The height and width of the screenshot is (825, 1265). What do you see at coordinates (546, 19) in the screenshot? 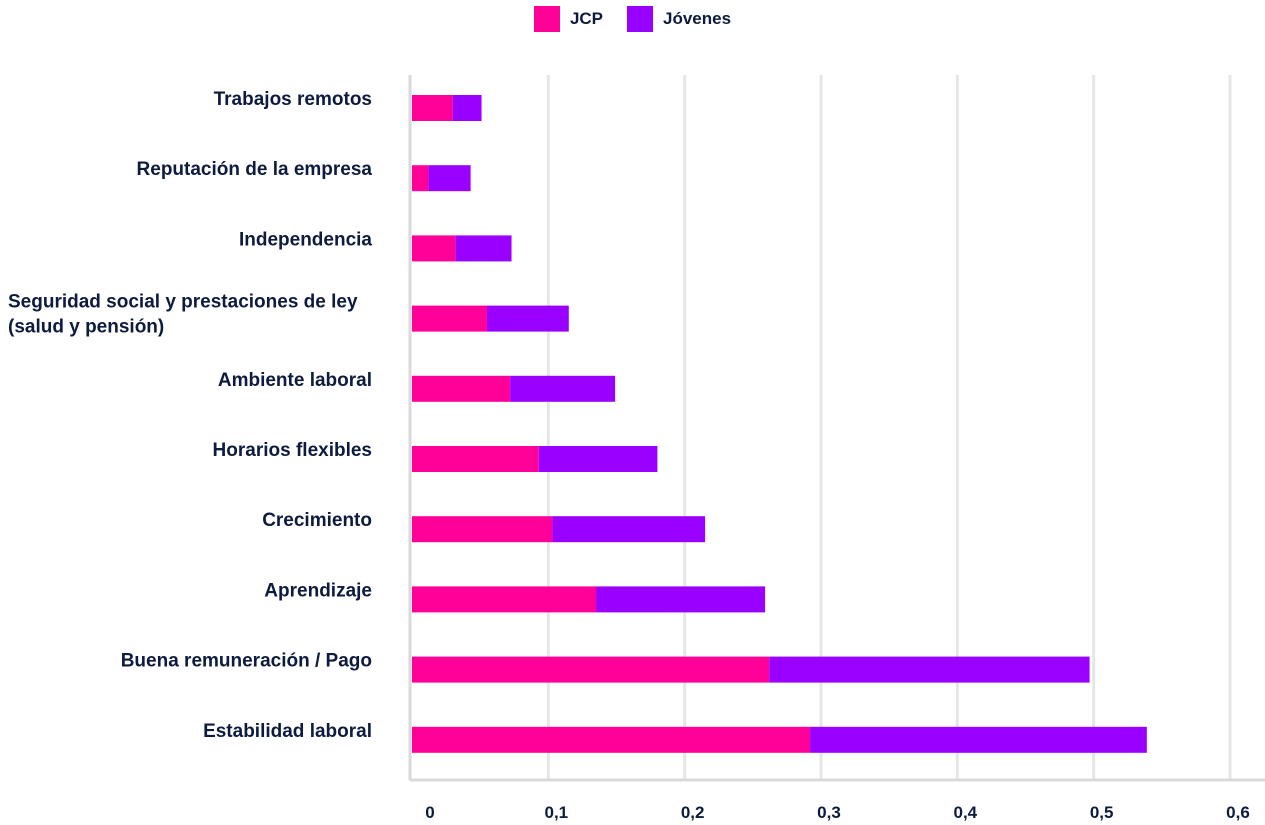
I see `legend-swatch-jcp` at bounding box center [546, 19].